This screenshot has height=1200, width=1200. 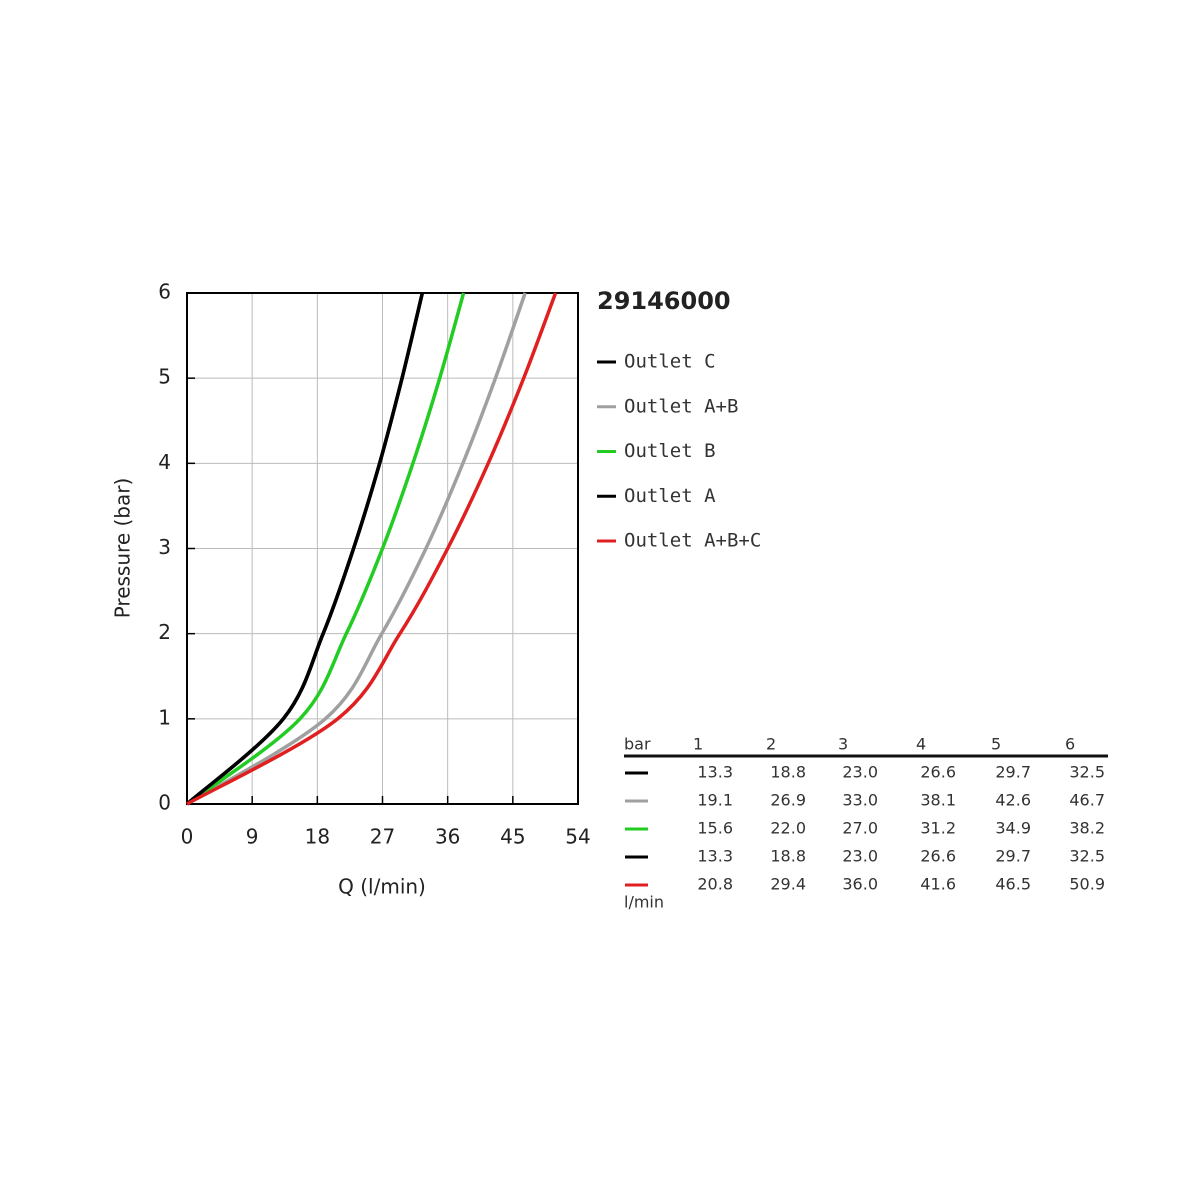 I want to click on table-cell: 27.0, so click(x=860, y=828).